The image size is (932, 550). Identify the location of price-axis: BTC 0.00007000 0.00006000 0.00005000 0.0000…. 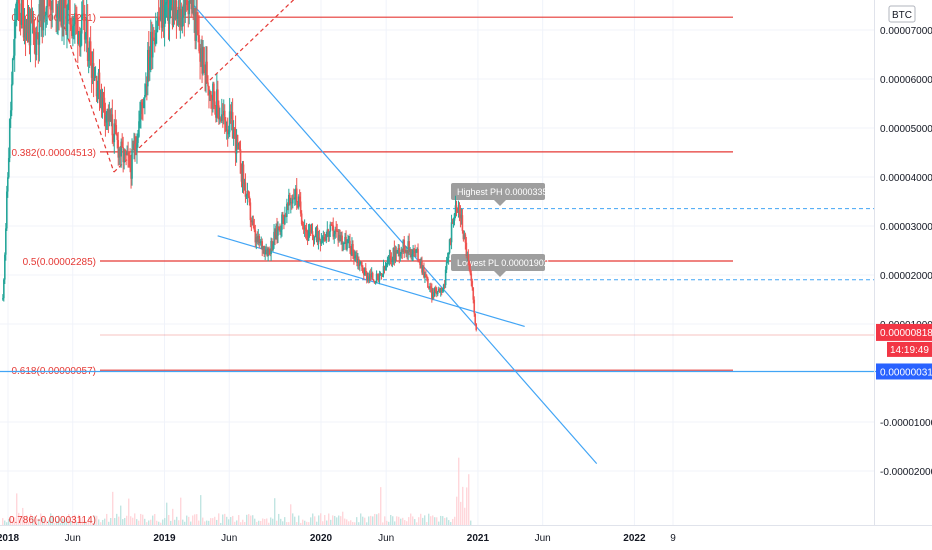
(903, 262).